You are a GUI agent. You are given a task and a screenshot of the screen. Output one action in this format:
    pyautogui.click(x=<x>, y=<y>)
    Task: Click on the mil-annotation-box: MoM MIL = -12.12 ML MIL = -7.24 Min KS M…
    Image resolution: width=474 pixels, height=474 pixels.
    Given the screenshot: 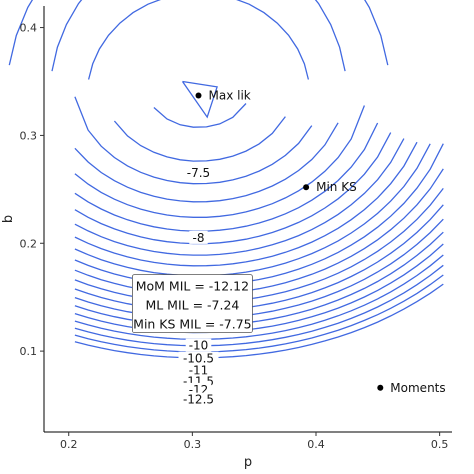 What is the action you would take?
    pyautogui.click(x=192, y=304)
    